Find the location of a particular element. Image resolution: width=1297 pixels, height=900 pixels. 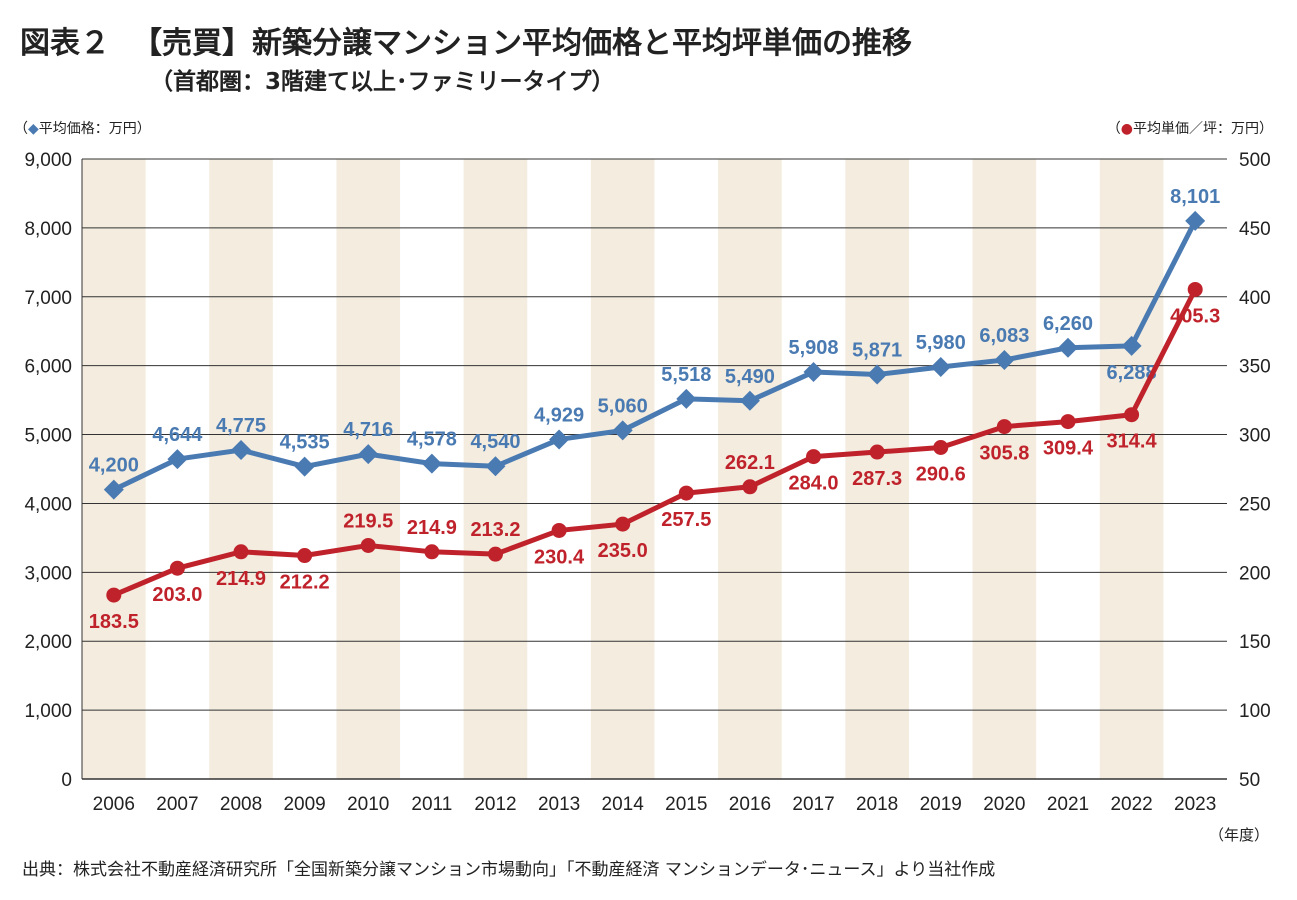

x-tick-label: 2017 is located at coordinates (813, 804).